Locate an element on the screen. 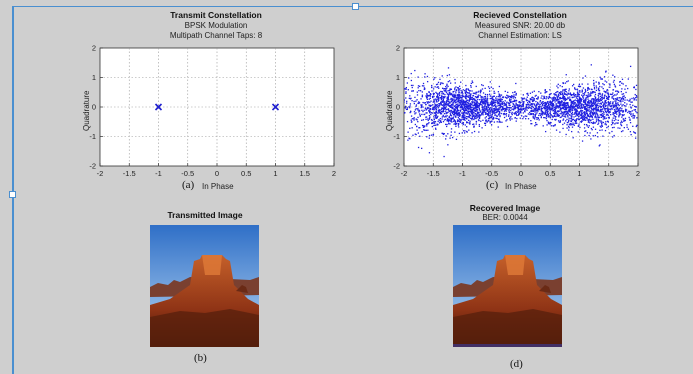 The height and width of the screenshot is (374, 693). resize-handle-top is located at coordinates (355, 6).